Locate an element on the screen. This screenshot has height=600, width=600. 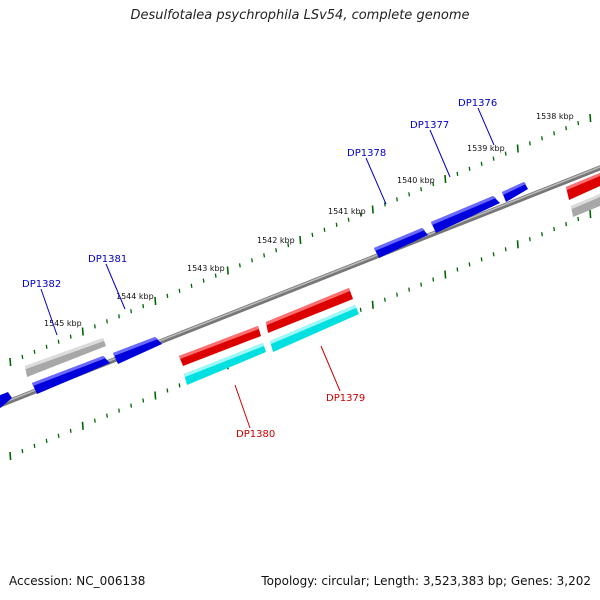
gene-arrow-dp1383 is located at coordinates (6, 400).